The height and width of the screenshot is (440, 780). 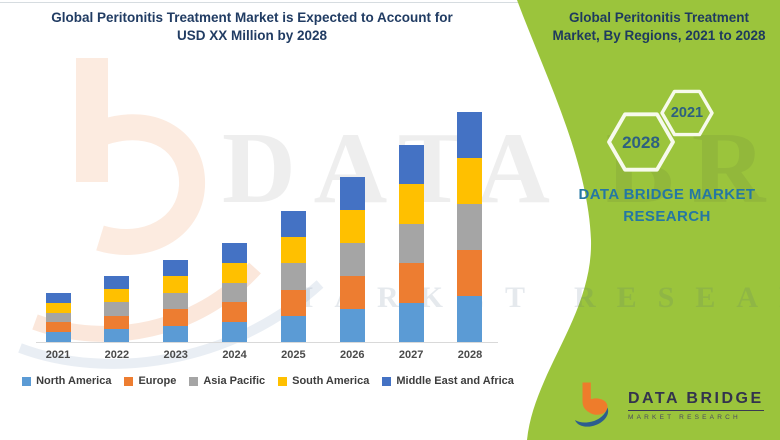 What do you see at coordinates (411, 165) in the screenshot?
I see `bar-2027-middle-east-and-africa` at bounding box center [411, 165].